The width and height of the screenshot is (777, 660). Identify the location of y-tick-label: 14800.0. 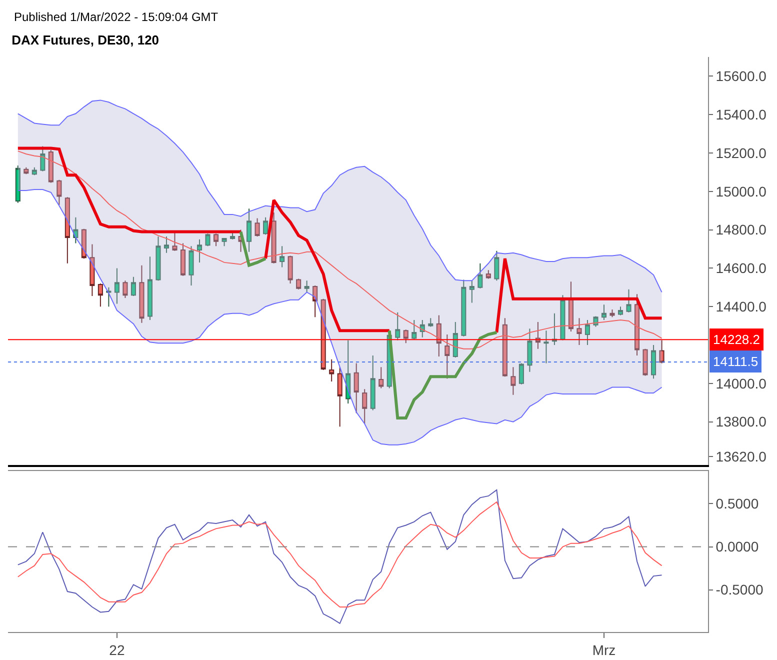
(741, 230).